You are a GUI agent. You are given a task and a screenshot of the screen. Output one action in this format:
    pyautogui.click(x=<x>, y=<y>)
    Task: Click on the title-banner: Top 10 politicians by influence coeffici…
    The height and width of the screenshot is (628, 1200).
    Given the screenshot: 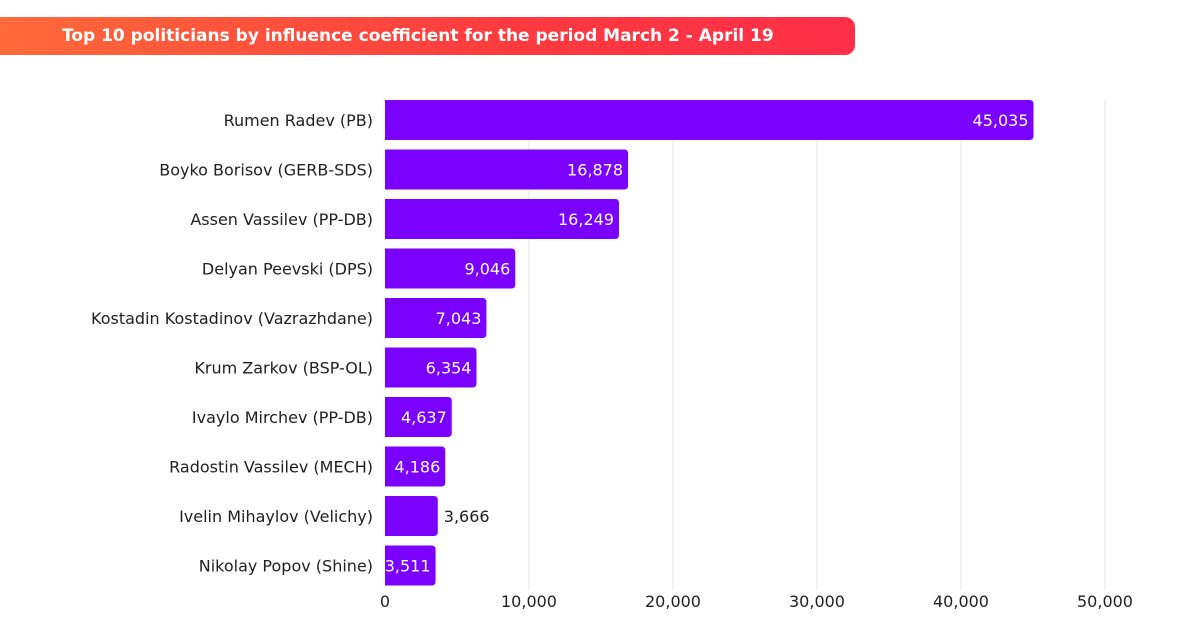 What is the action you would take?
    pyautogui.click(x=427, y=36)
    